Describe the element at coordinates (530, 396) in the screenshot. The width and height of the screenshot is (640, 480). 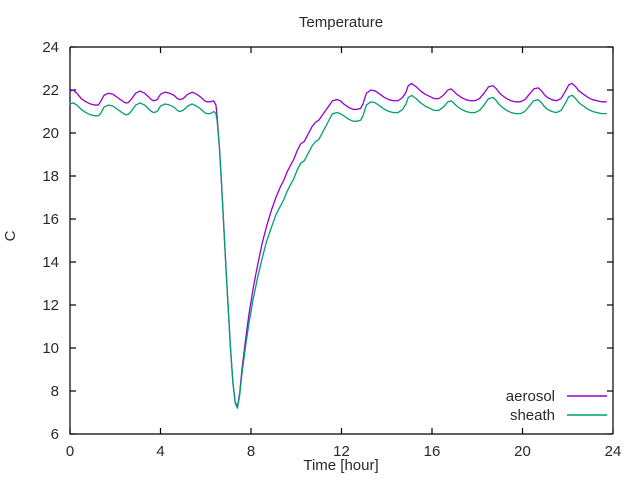
I see `legend-label-aerosol: aerosol` at that location.